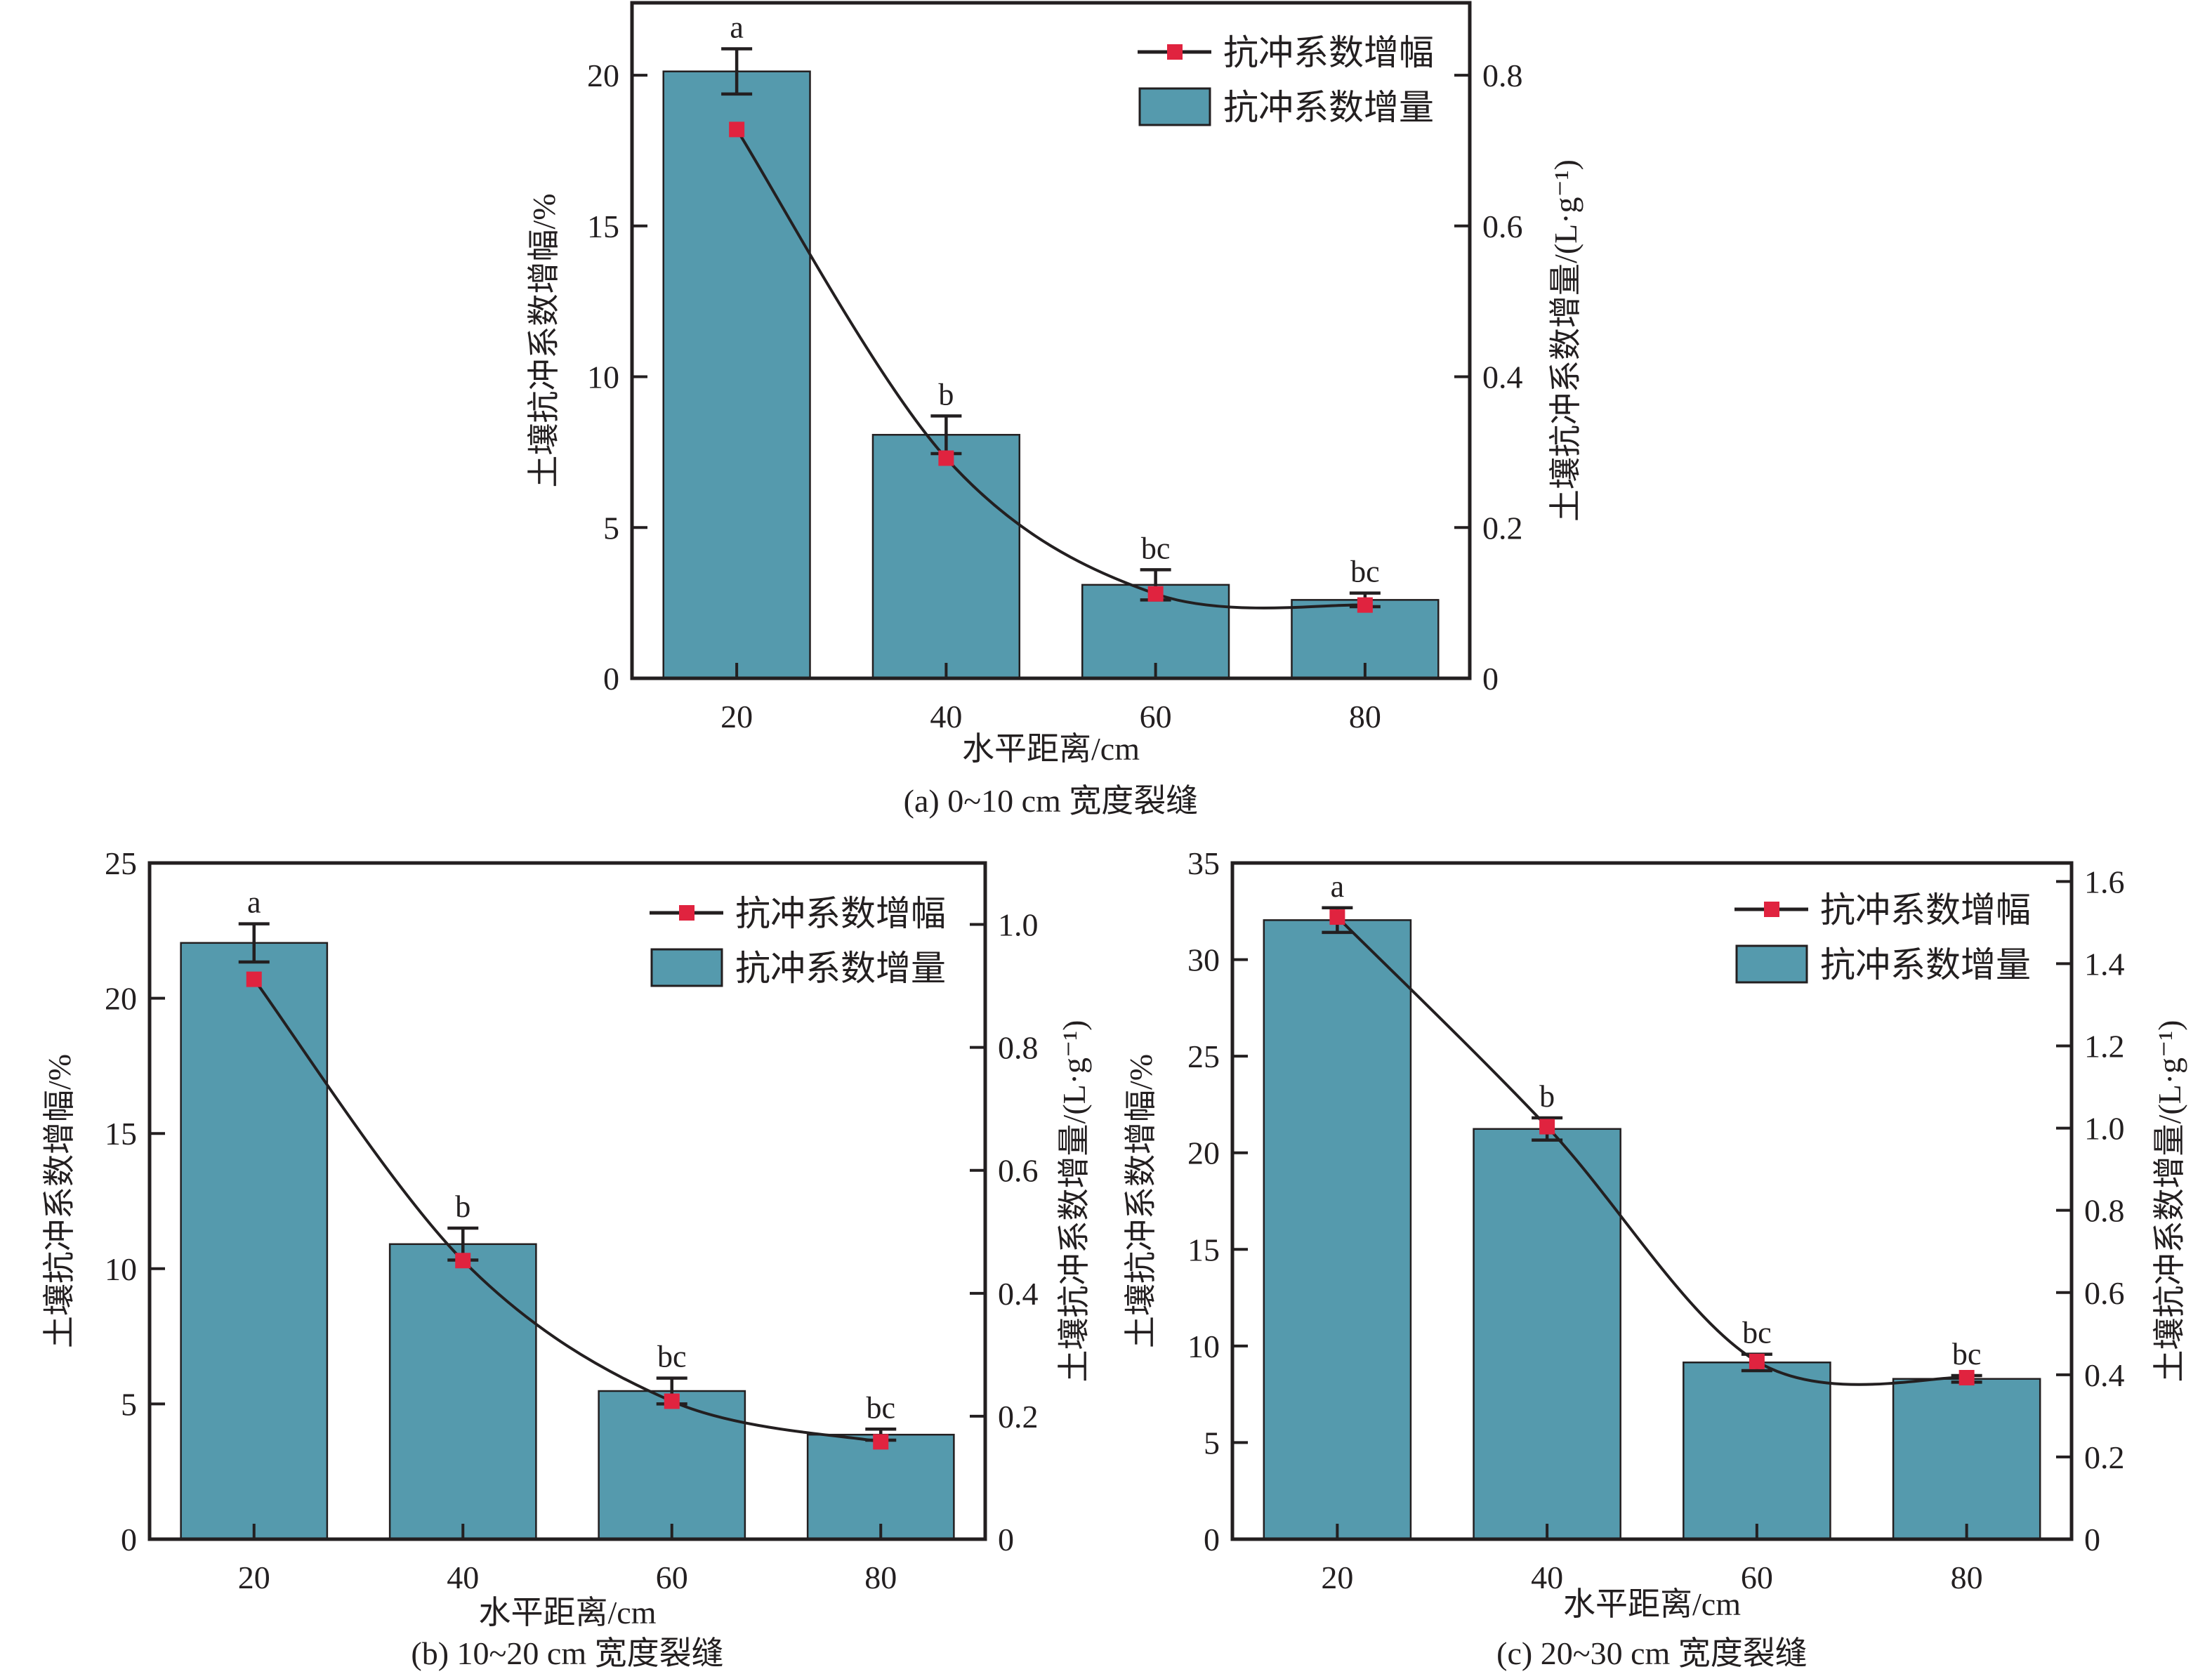 The image size is (2212, 1674). I want to click on legend-label-bar: 抗冲系数增量, so click(1328, 107).